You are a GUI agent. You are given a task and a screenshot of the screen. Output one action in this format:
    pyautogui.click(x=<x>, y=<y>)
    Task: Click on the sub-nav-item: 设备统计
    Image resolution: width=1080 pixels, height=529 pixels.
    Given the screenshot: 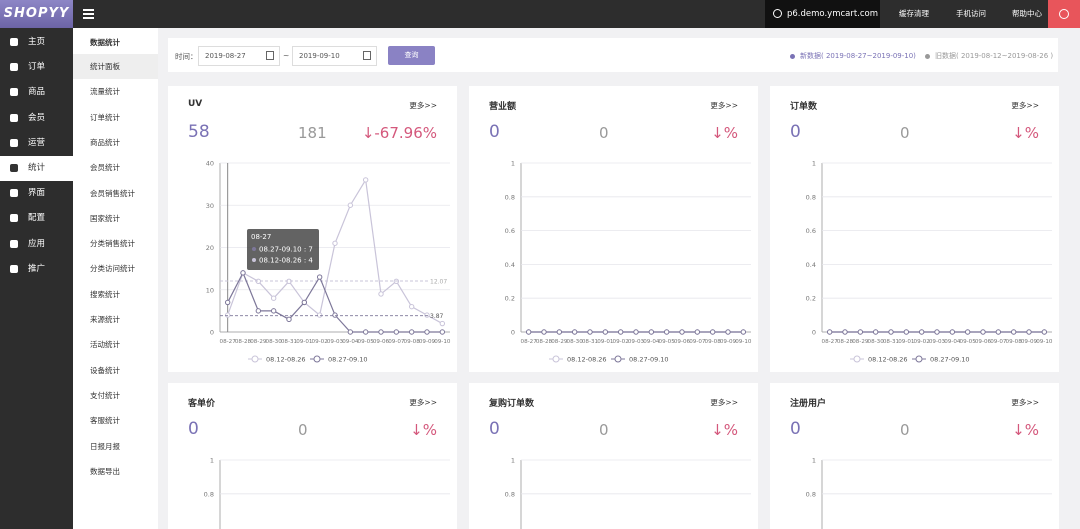 What is the action you would take?
    pyautogui.click(x=115, y=370)
    